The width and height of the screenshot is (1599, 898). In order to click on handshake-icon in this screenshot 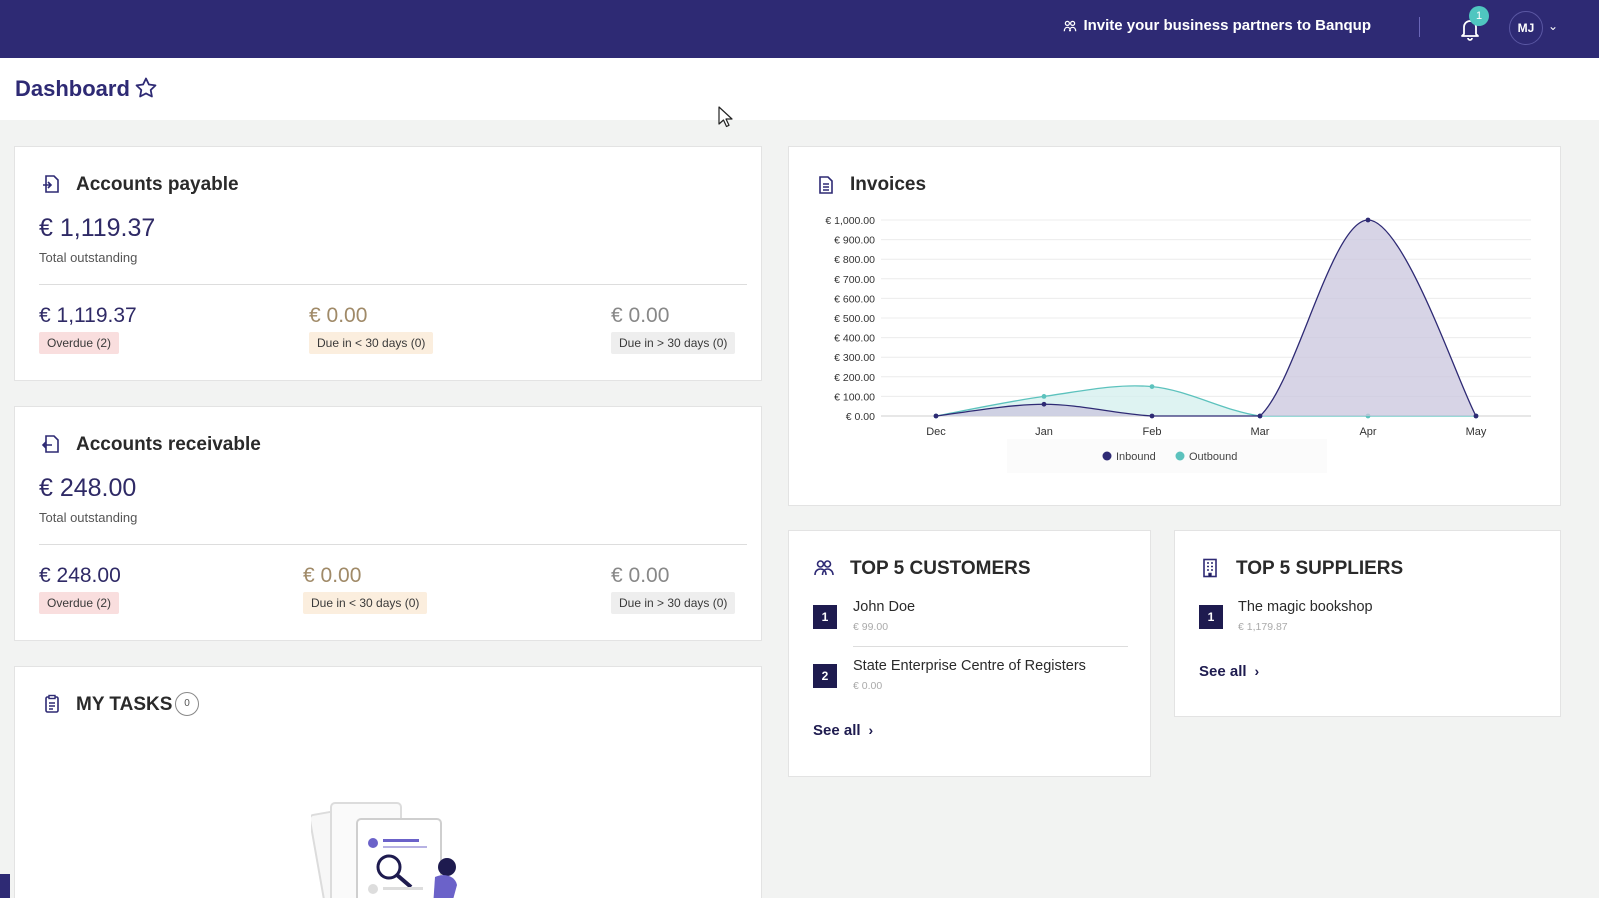, I will do `click(1070, 25)`.